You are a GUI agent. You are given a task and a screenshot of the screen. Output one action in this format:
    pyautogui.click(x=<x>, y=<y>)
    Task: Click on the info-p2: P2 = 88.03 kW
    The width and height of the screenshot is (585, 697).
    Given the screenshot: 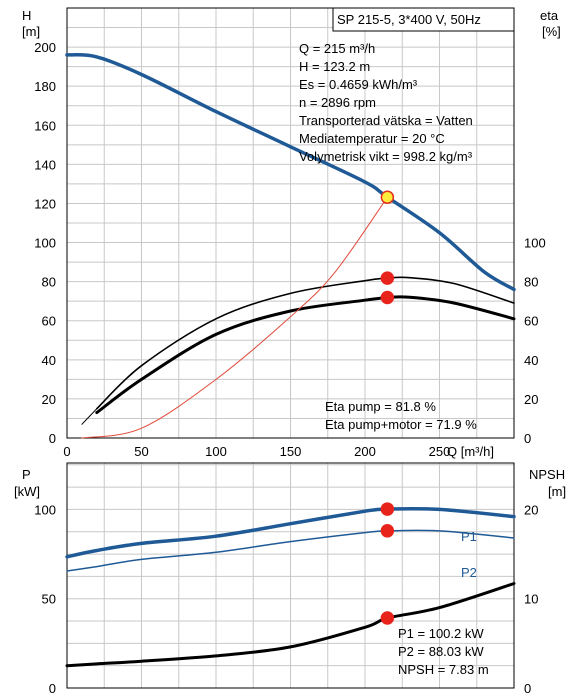 What is the action you would take?
    pyautogui.click(x=441, y=651)
    